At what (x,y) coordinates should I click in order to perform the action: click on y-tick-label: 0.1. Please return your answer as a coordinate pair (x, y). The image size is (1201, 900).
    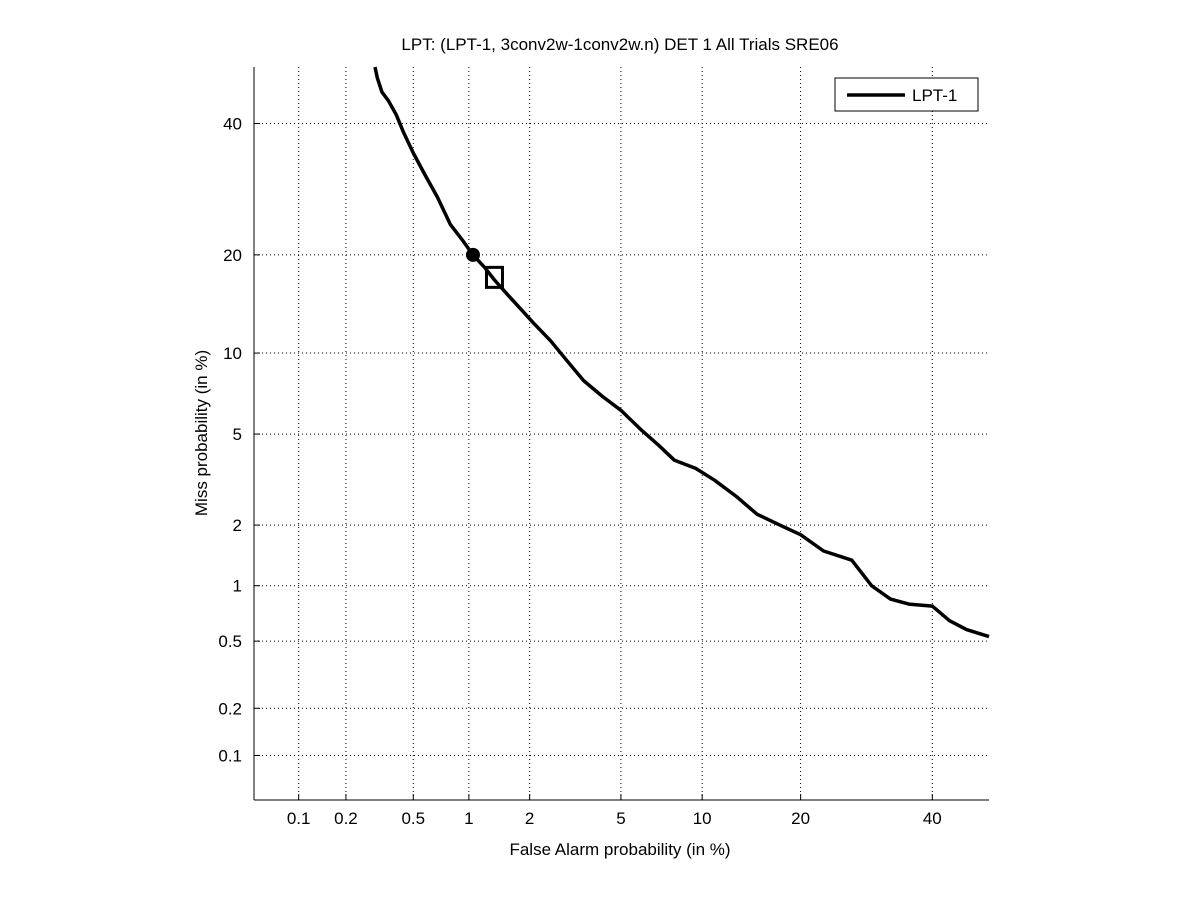
    Looking at the image, I should click on (230, 755).